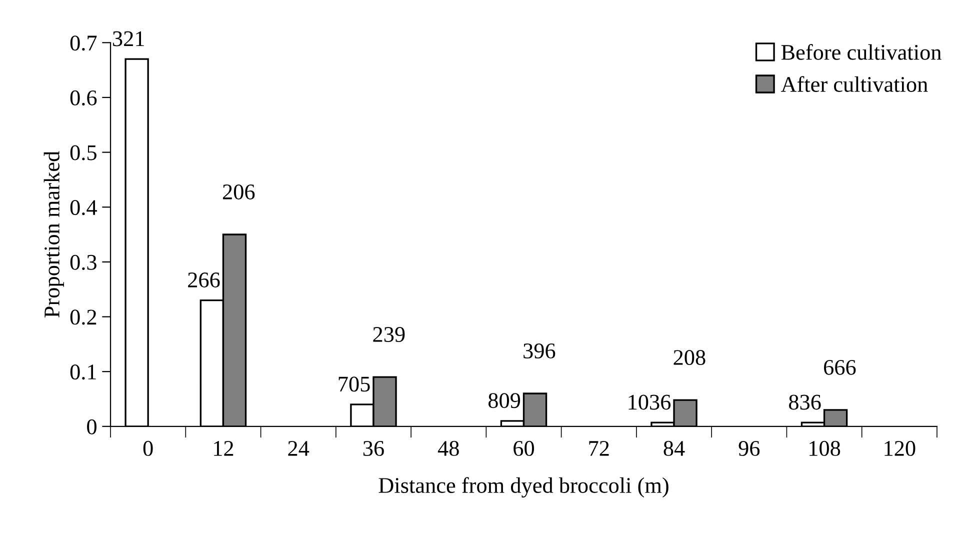 The image size is (961, 533). What do you see at coordinates (900, 448) in the screenshot?
I see `x-tick-label: 120` at bounding box center [900, 448].